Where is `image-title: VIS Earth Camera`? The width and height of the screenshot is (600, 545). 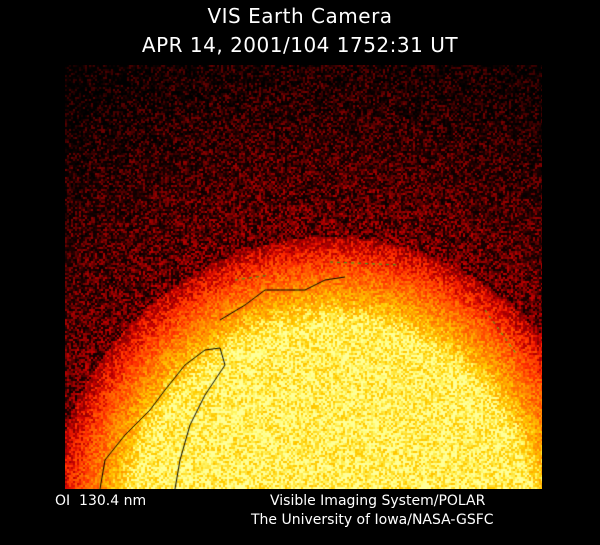 image-title: VIS Earth Camera is located at coordinates (300, 16).